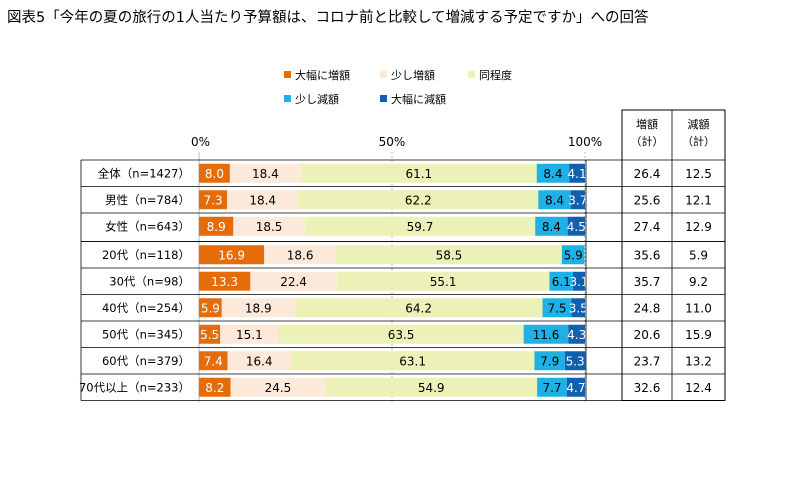 The image size is (808, 491). I want to click on table-header-line1: 増額, so click(647, 124).